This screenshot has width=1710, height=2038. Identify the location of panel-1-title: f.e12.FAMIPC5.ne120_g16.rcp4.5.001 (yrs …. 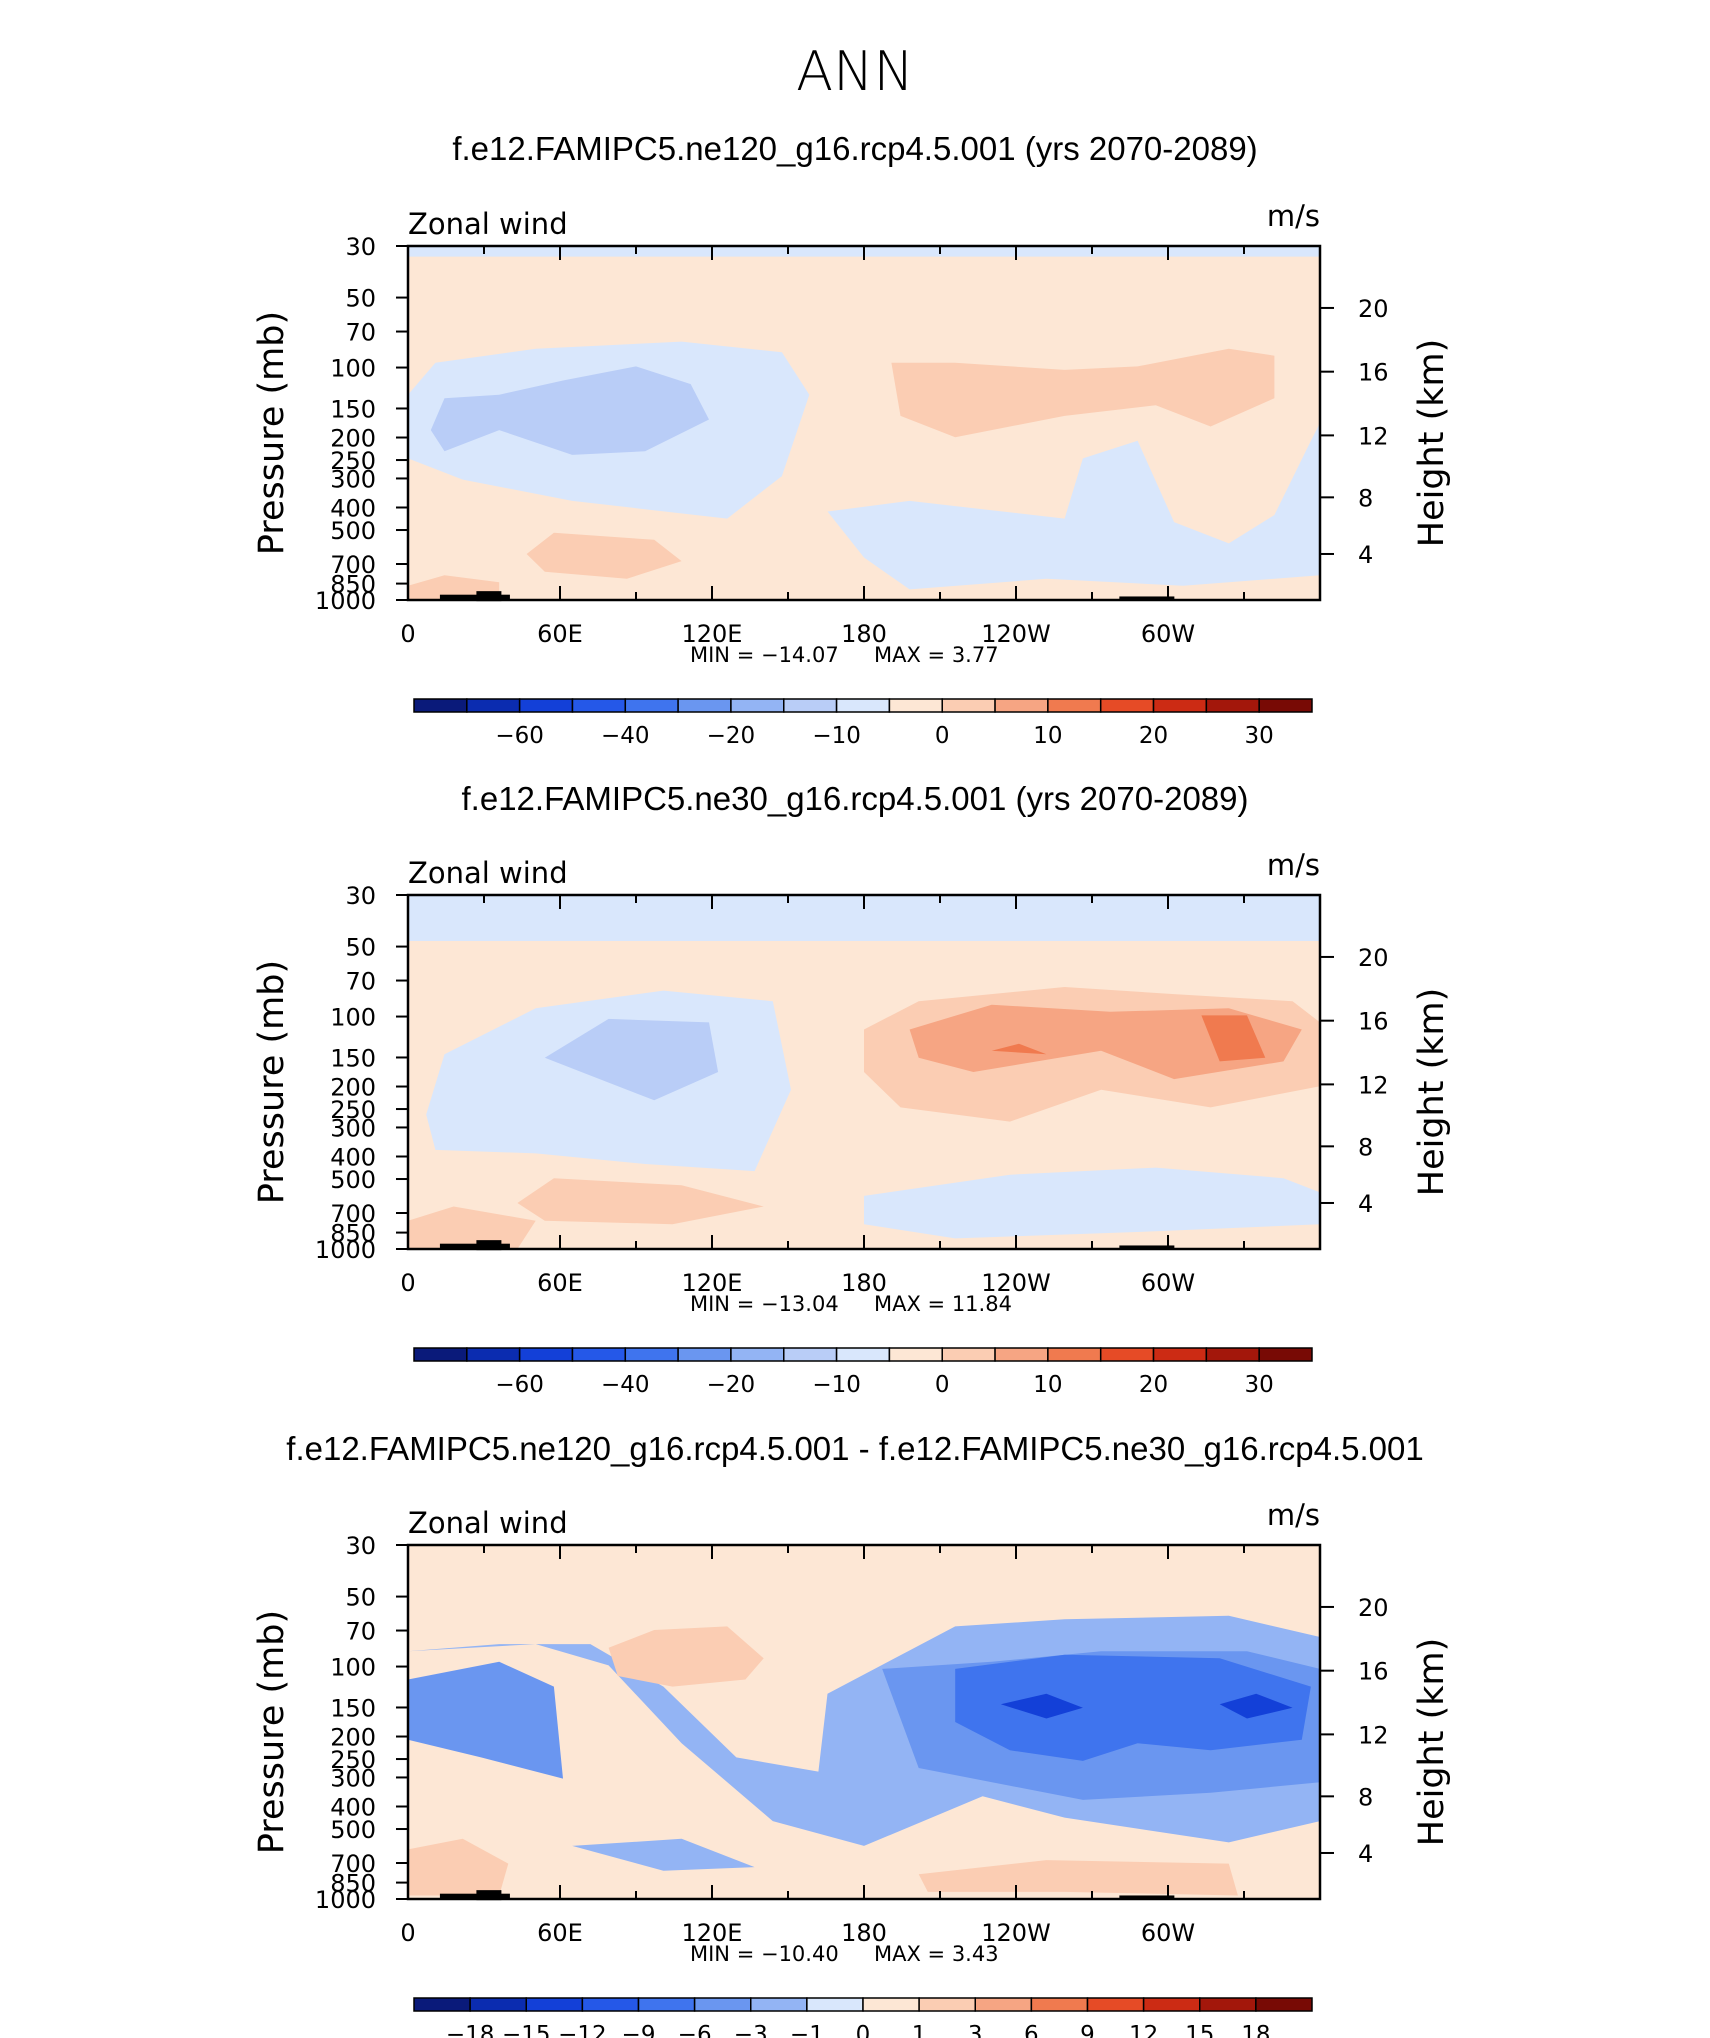
(855, 148).